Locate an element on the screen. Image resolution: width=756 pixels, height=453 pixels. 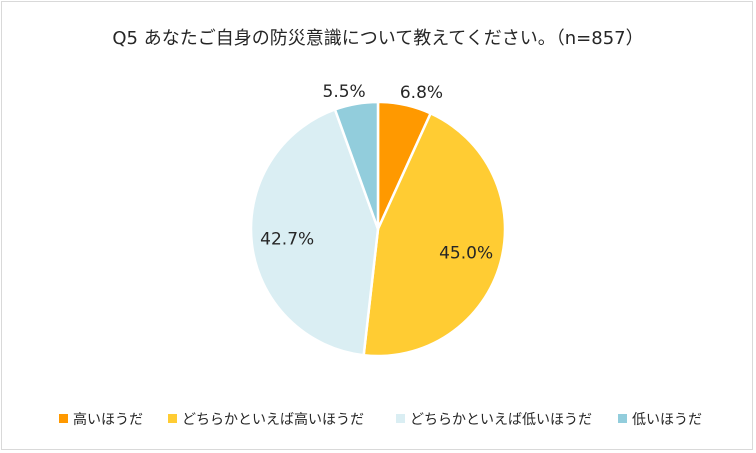
chart-title: Q5 あなたご自身の防災意識について教えてください。（n=857） is located at coordinates (377, 38).